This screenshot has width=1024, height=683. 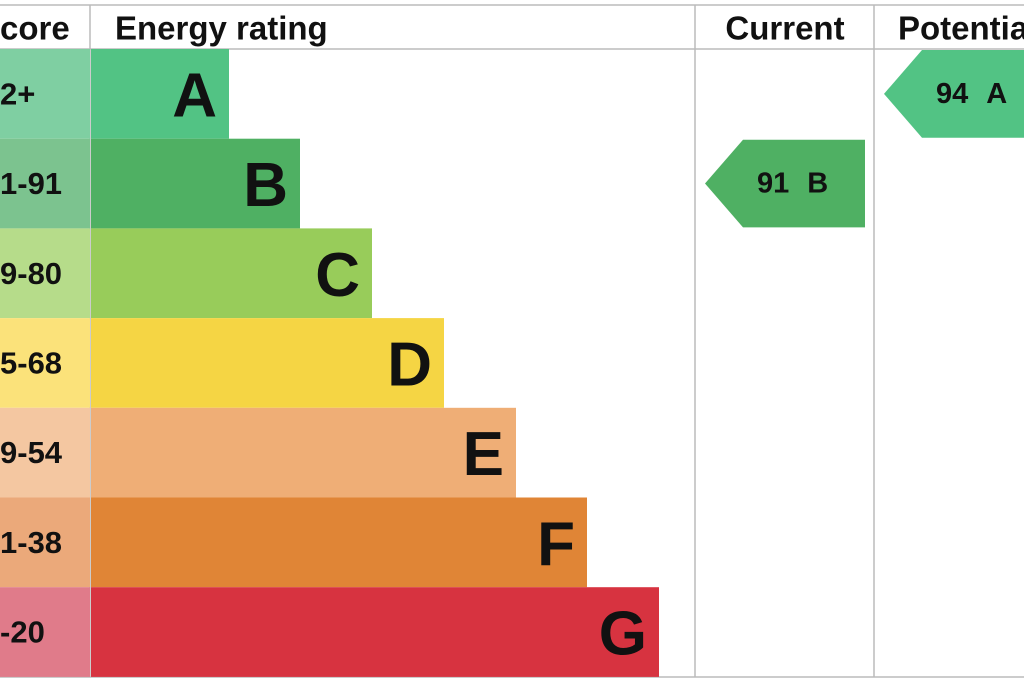 I want to click on score-label: 9-54, so click(x=31, y=452).